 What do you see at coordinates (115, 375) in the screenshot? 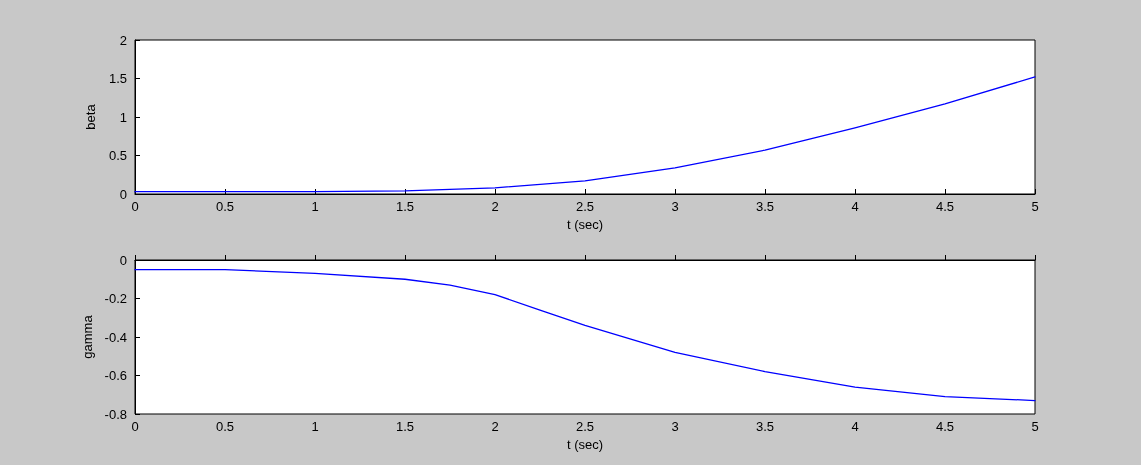
I see `y-tick-label: -0.6` at bounding box center [115, 375].